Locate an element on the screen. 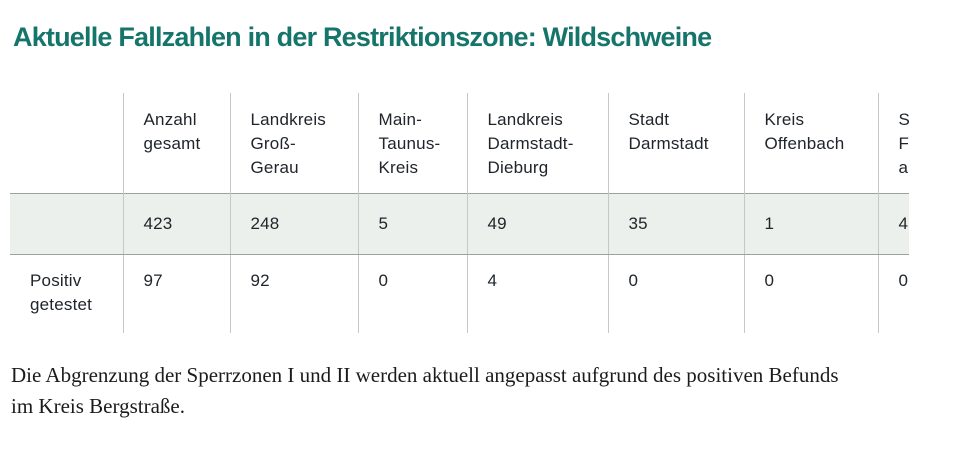  column-header-kreis-offenbach: Kreis Offenbach is located at coordinates (810, 143).